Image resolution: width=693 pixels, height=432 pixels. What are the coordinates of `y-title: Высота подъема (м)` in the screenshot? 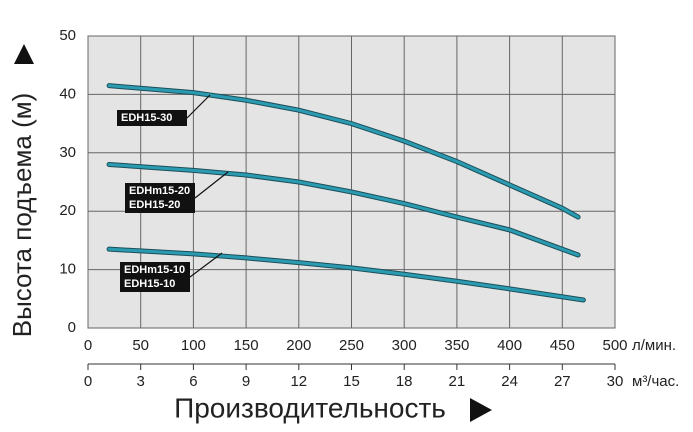 It's located at (22, 215).